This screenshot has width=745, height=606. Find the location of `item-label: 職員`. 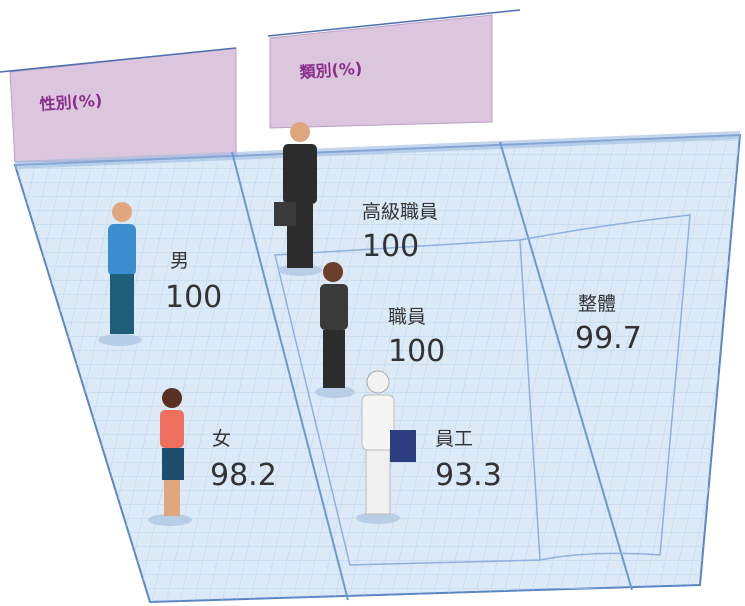

item-label: 職員 is located at coordinates (407, 317).